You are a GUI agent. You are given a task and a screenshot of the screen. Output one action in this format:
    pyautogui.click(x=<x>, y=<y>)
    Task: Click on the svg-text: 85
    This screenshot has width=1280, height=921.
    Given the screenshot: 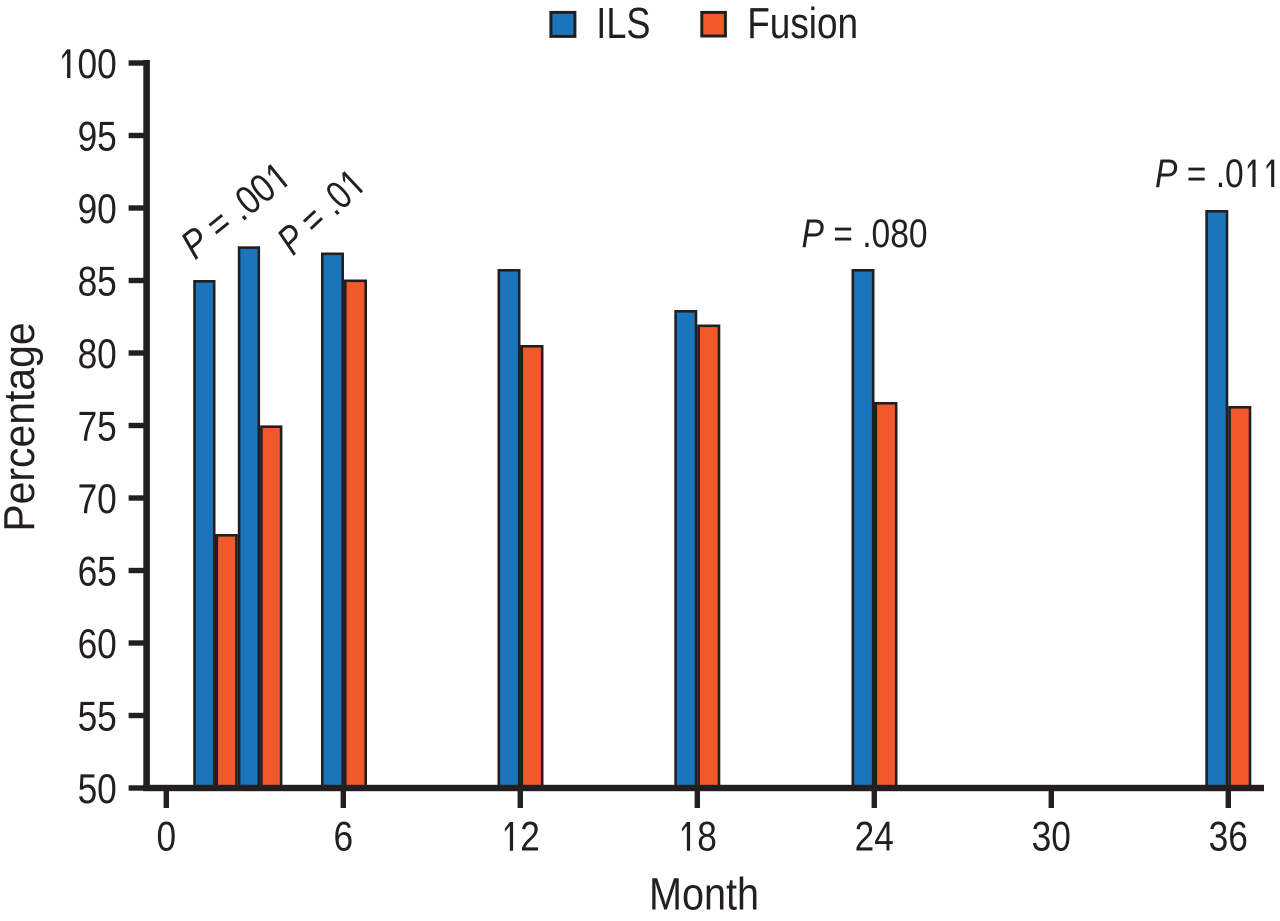 What is the action you would take?
    pyautogui.click(x=97, y=282)
    